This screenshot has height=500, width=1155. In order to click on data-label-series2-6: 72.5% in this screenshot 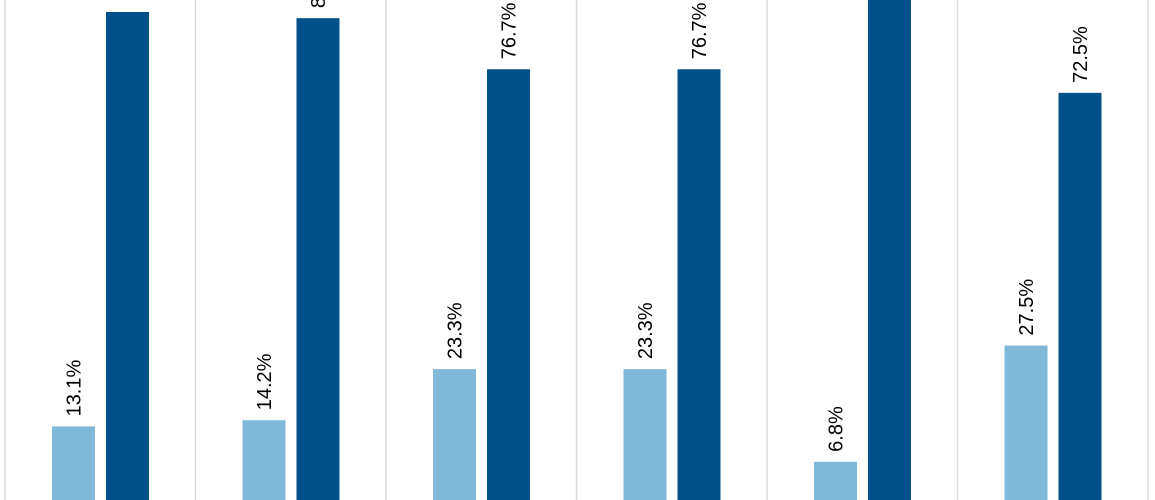, I will do `click(1081, 54)`.